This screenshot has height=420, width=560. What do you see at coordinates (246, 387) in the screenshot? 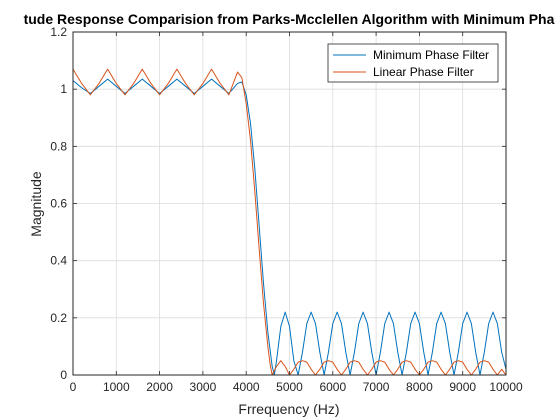
I see `x-tick-label: 4000` at bounding box center [246, 387].